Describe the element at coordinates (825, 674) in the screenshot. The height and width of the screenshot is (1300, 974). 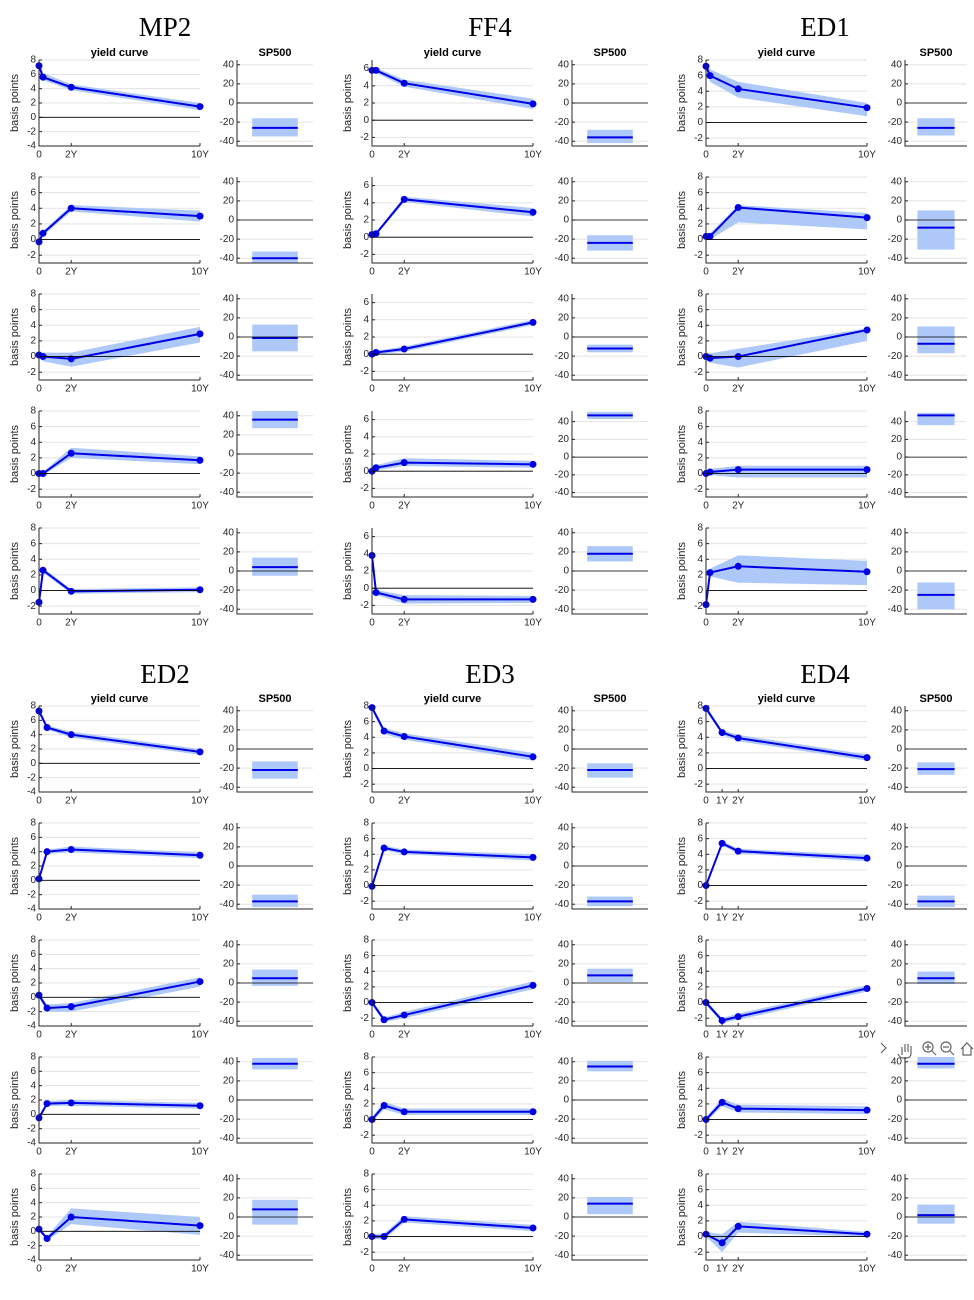
I see `panel-title: ED4` at that location.